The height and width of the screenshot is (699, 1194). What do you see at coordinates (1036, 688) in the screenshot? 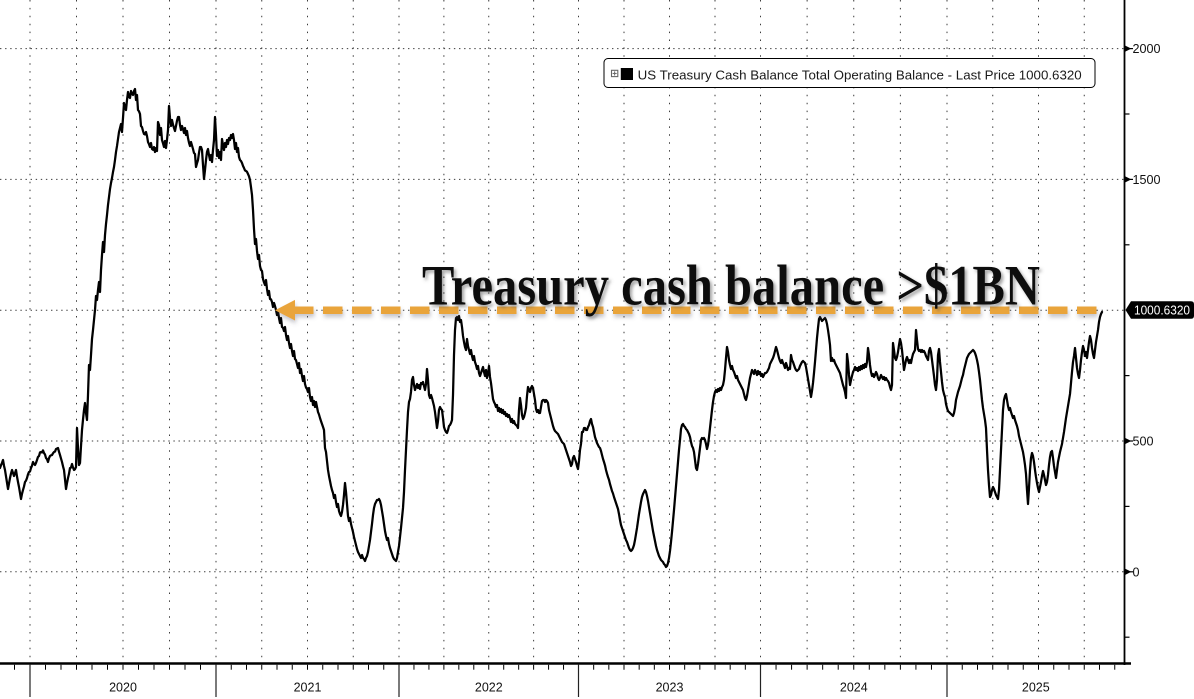
I see `svg-text: 2025` at bounding box center [1036, 688].